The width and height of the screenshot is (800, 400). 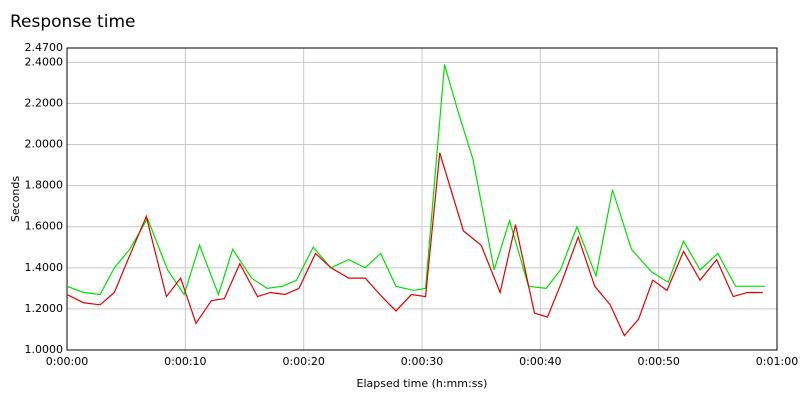 What do you see at coordinates (44, 185) in the screenshot?
I see `y-tick-label: 1.8000` at bounding box center [44, 185].